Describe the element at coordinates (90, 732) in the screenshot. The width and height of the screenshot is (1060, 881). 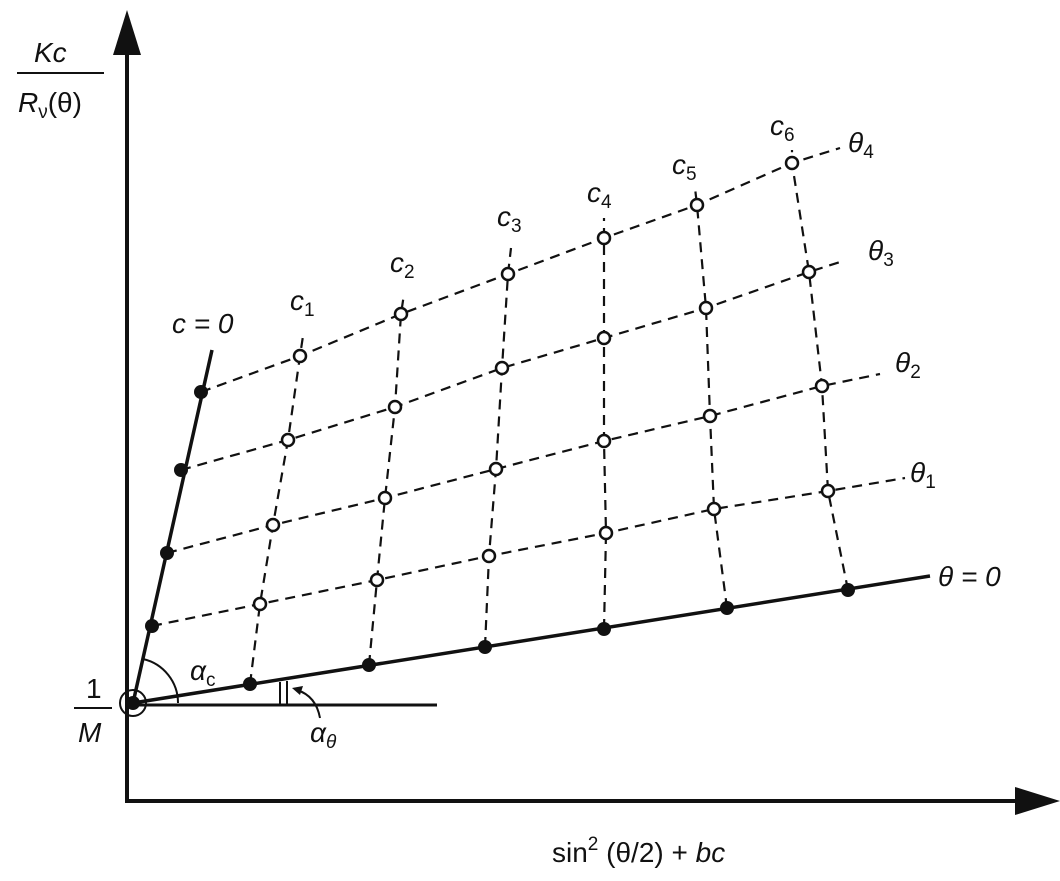
I see `intercept-label-denominator: M` at that location.